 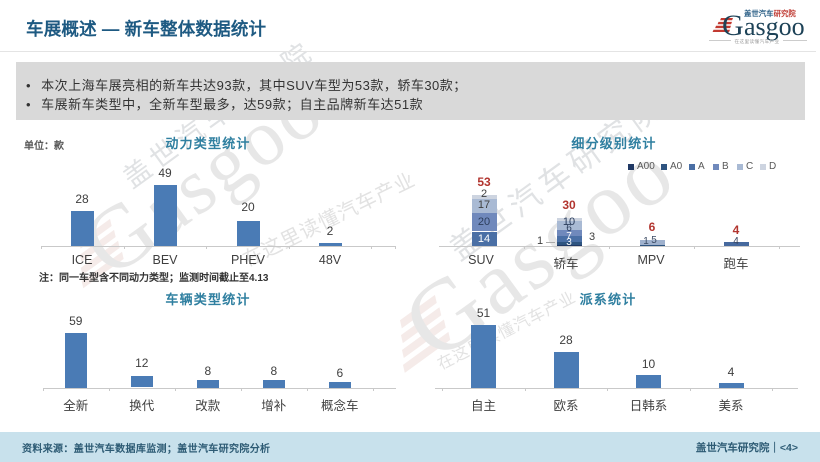 I want to click on svg-text: G, so click(x=733, y=25).